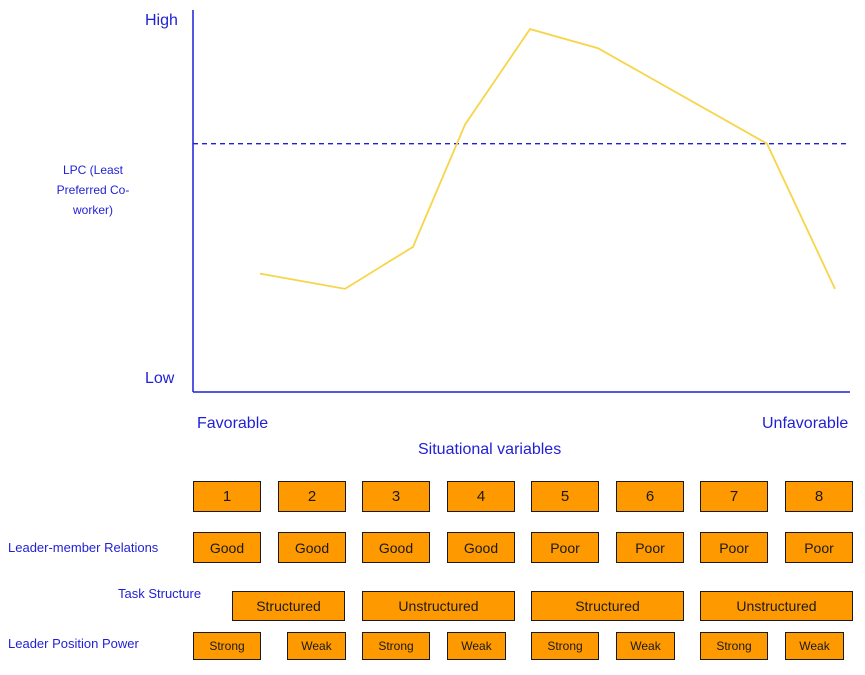 Image resolution: width=865 pixels, height=675 pixels. What do you see at coordinates (316, 646) in the screenshot?
I see `power-box-2: Weak` at bounding box center [316, 646].